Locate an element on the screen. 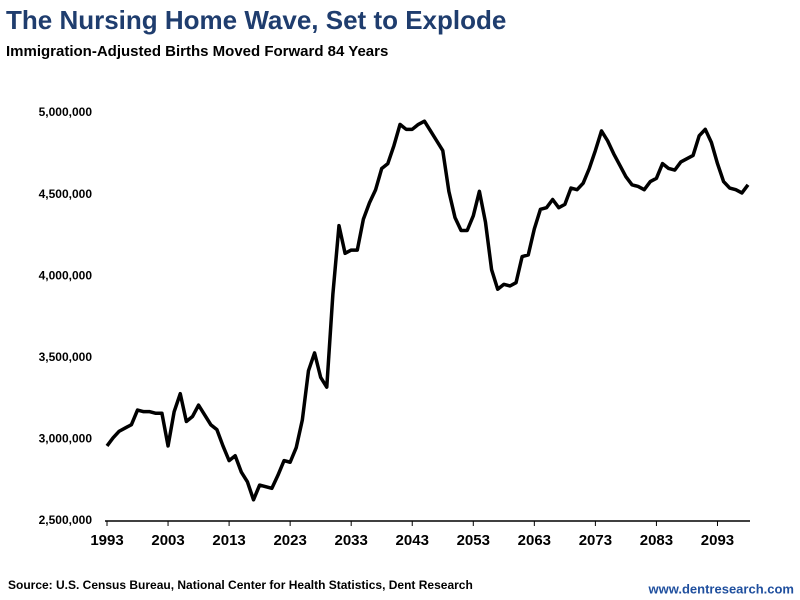  y-tick-label: 5,000,000 is located at coordinates (66, 112).